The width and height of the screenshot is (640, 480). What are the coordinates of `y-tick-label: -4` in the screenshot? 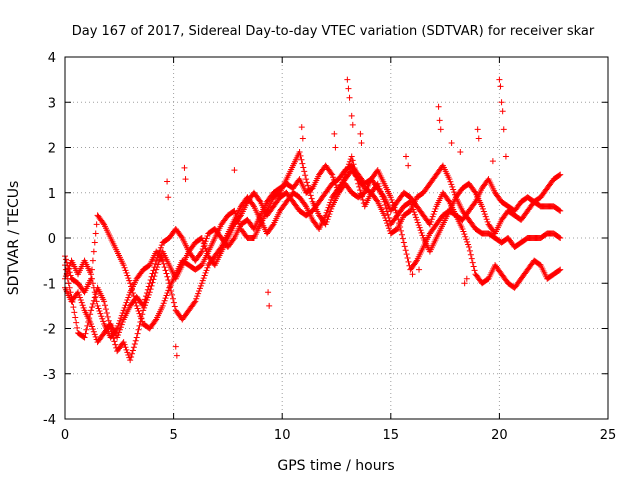 It's located at (49, 420).